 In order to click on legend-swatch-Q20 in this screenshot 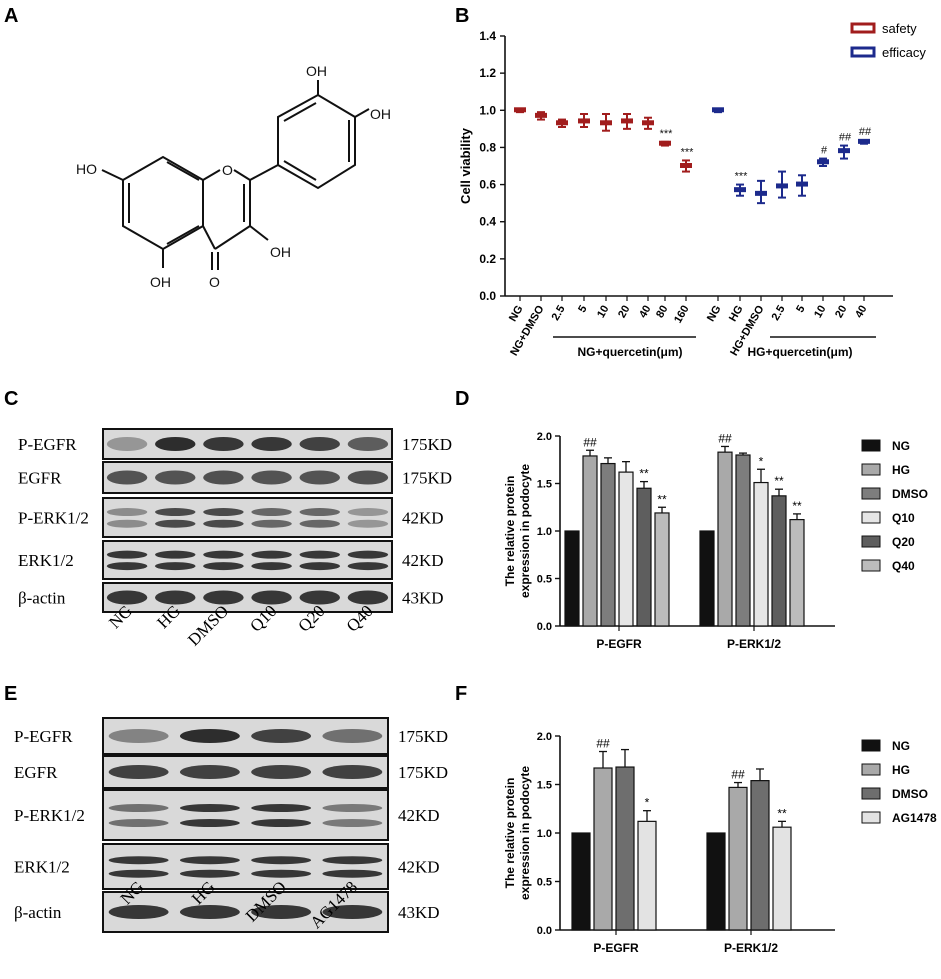, I will do `click(871, 541)`.